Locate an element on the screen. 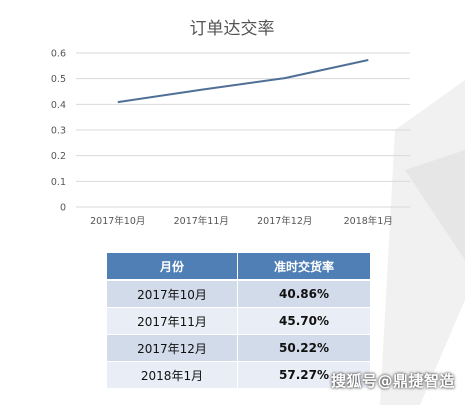 The height and width of the screenshot is (405, 465). x-tick-label: 2017年10月 is located at coordinates (117, 221).